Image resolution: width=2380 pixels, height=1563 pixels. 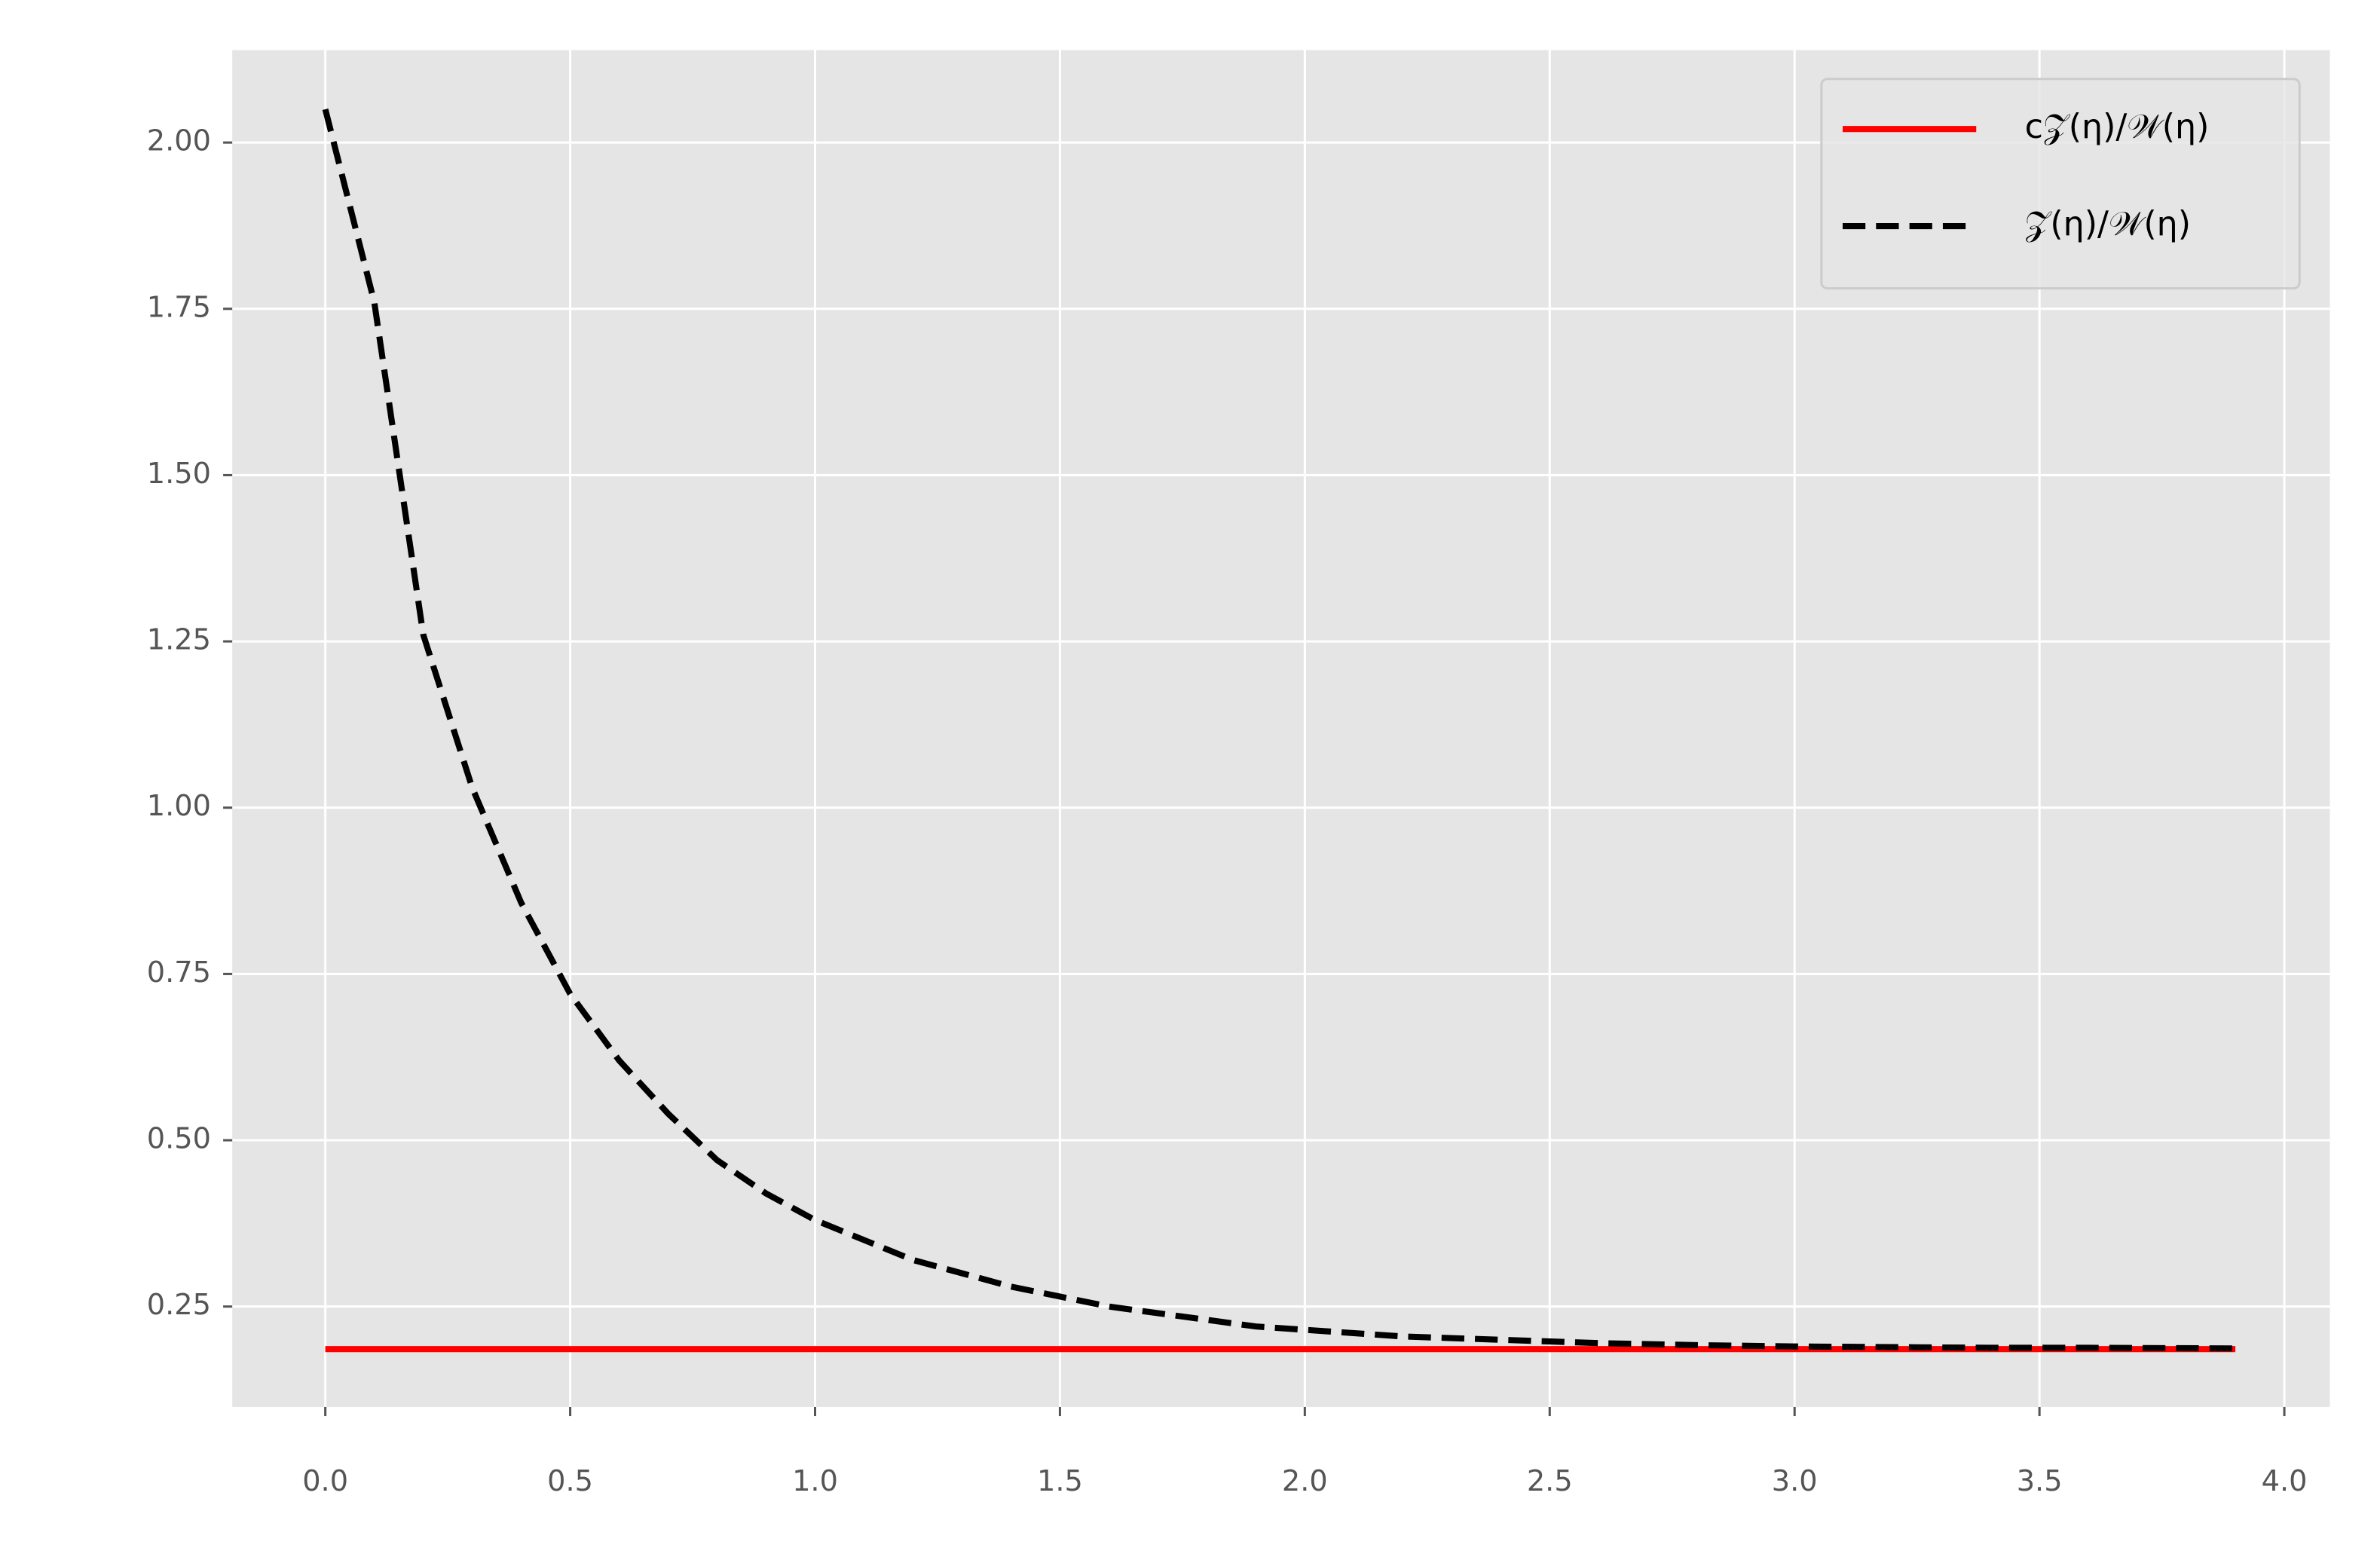 What do you see at coordinates (179, 474) in the screenshot?
I see `y-tick-label: 1.50` at bounding box center [179, 474].